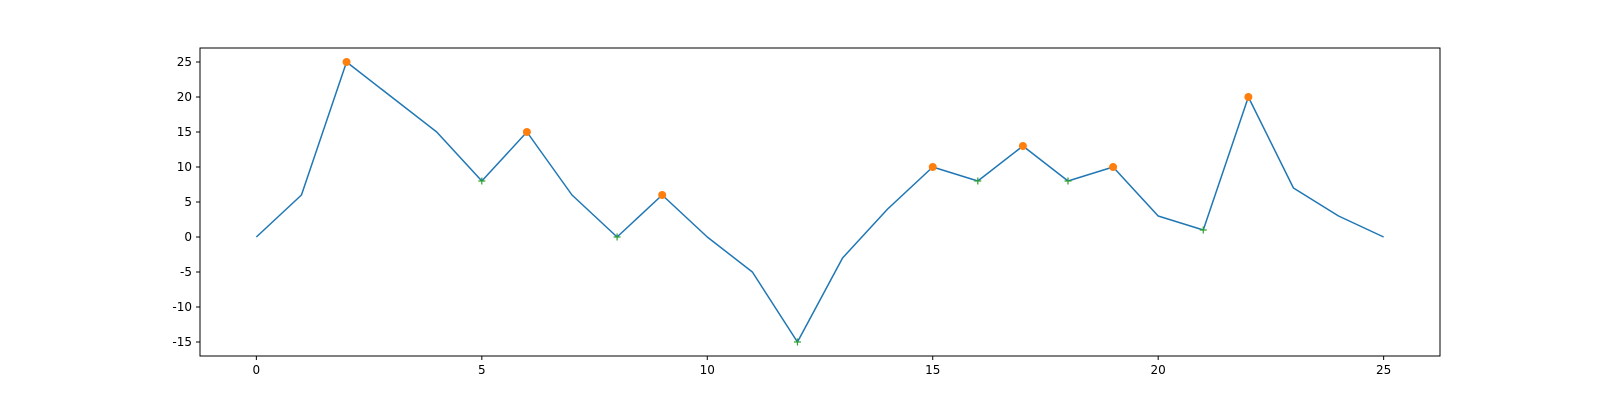 Image resolution: width=1600 pixels, height=400 pixels. I want to click on y-tick-label: -5, so click(186, 272).